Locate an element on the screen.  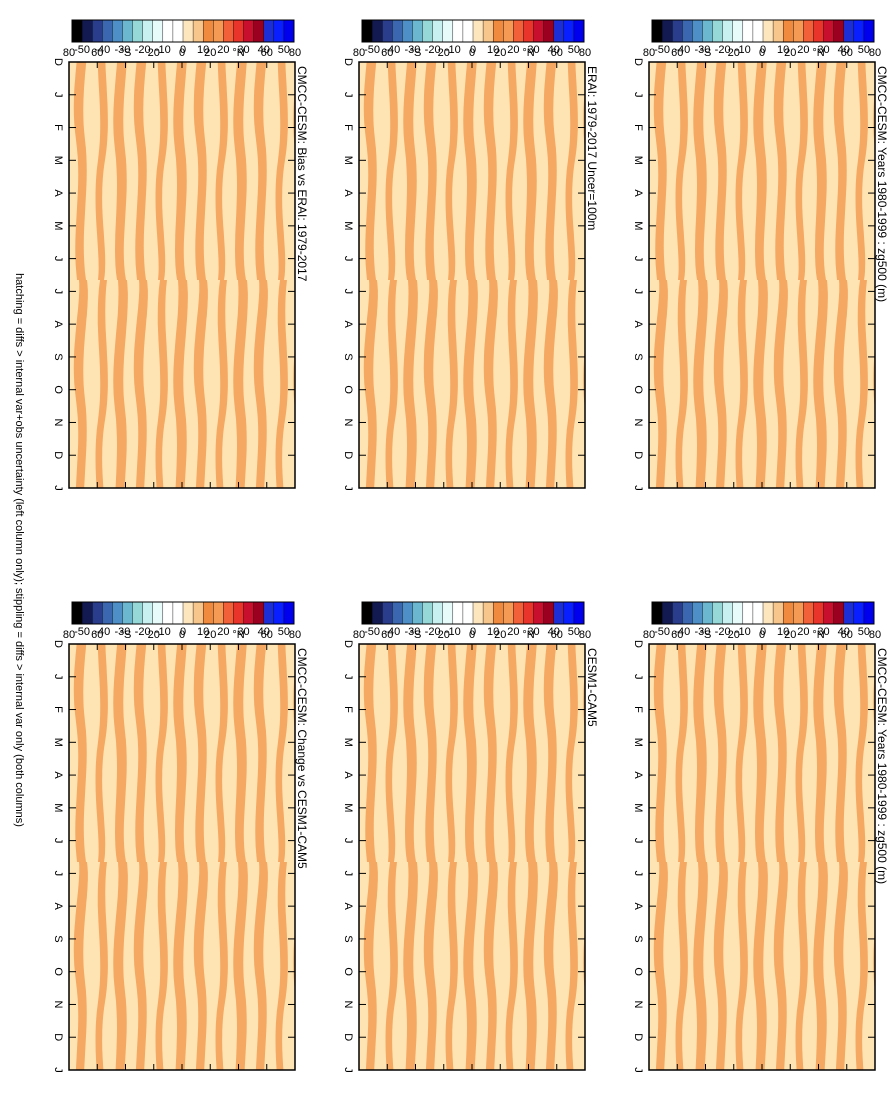
panel-title: CMCC-CESM: Bias vs ERAI: 1979-2017 is located at coordinates (302, 174).